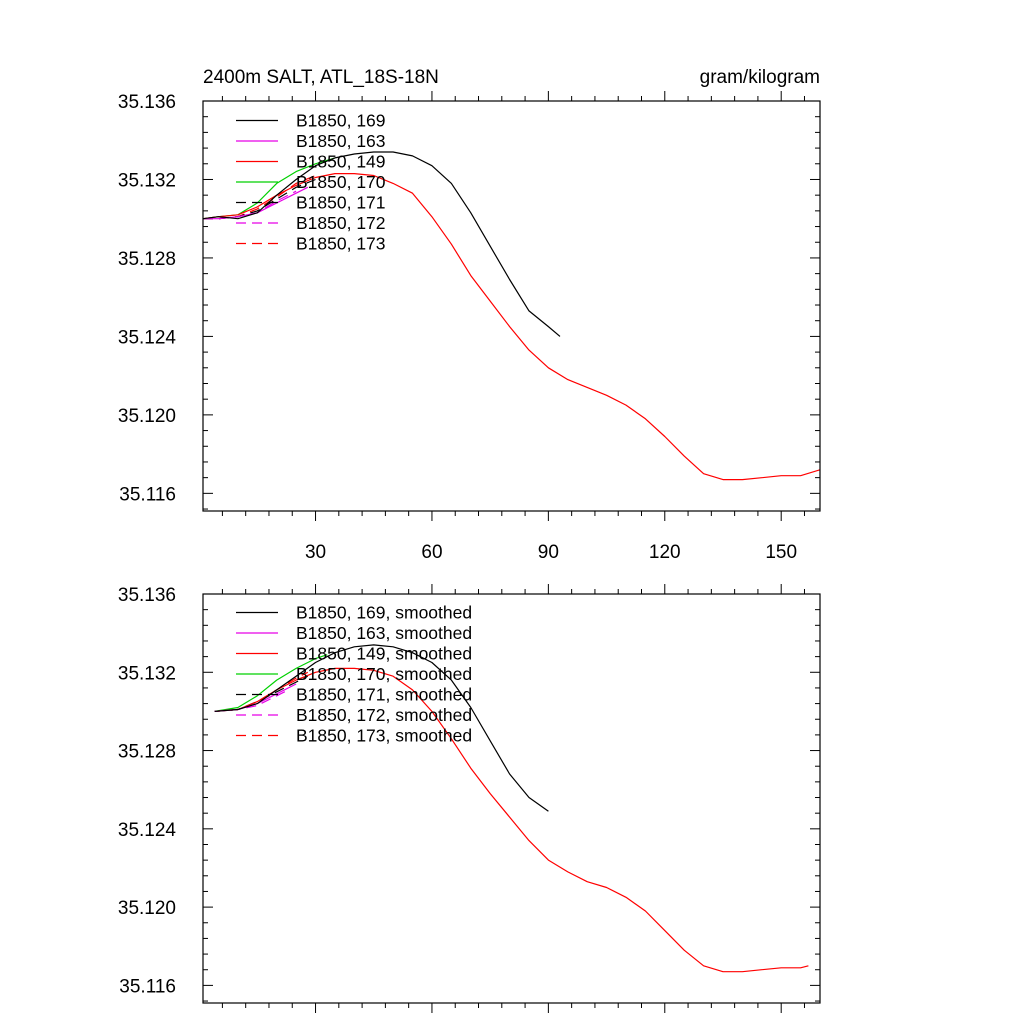 This screenshot has width=1024, height=1024. I want to click on top-x-tick-label: 30, so click(315, 552).